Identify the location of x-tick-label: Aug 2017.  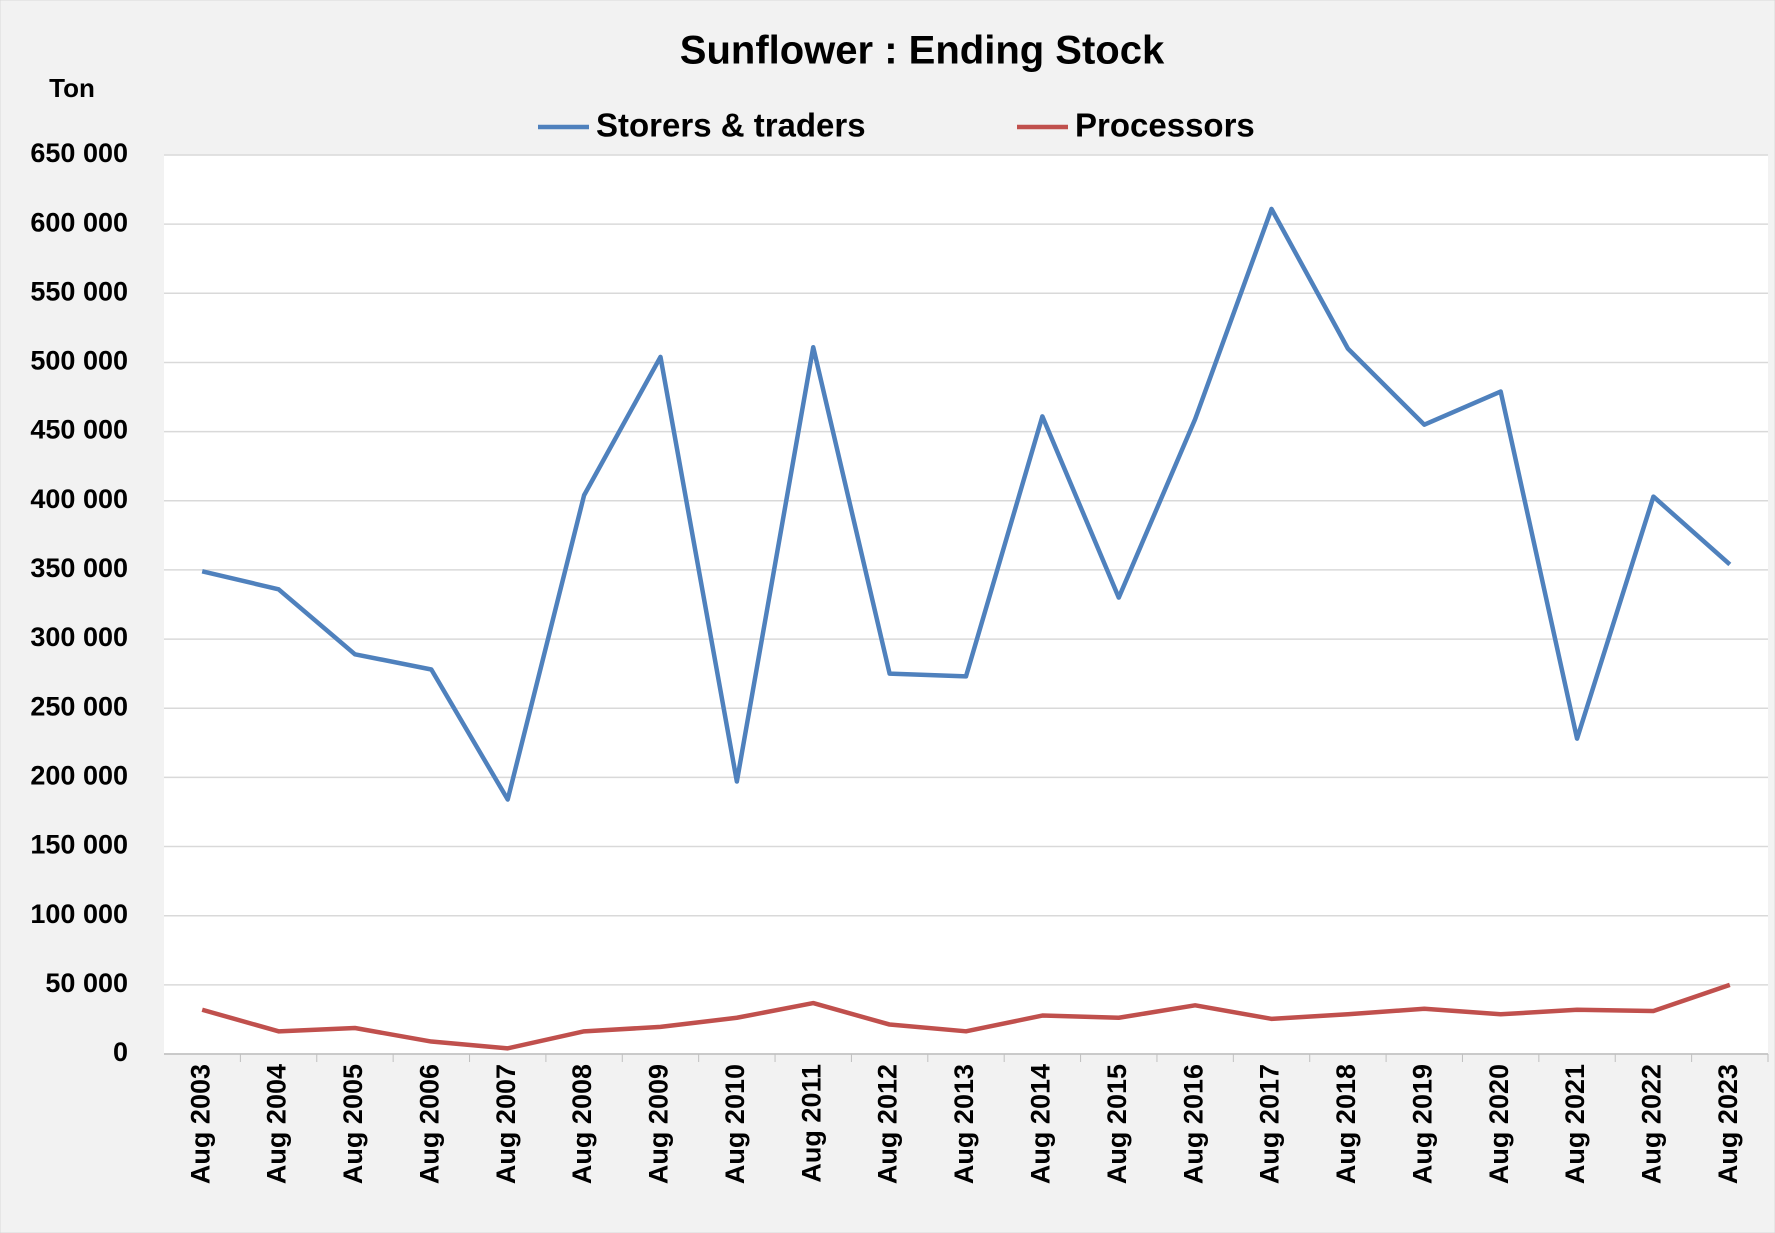
(1270, 1124).